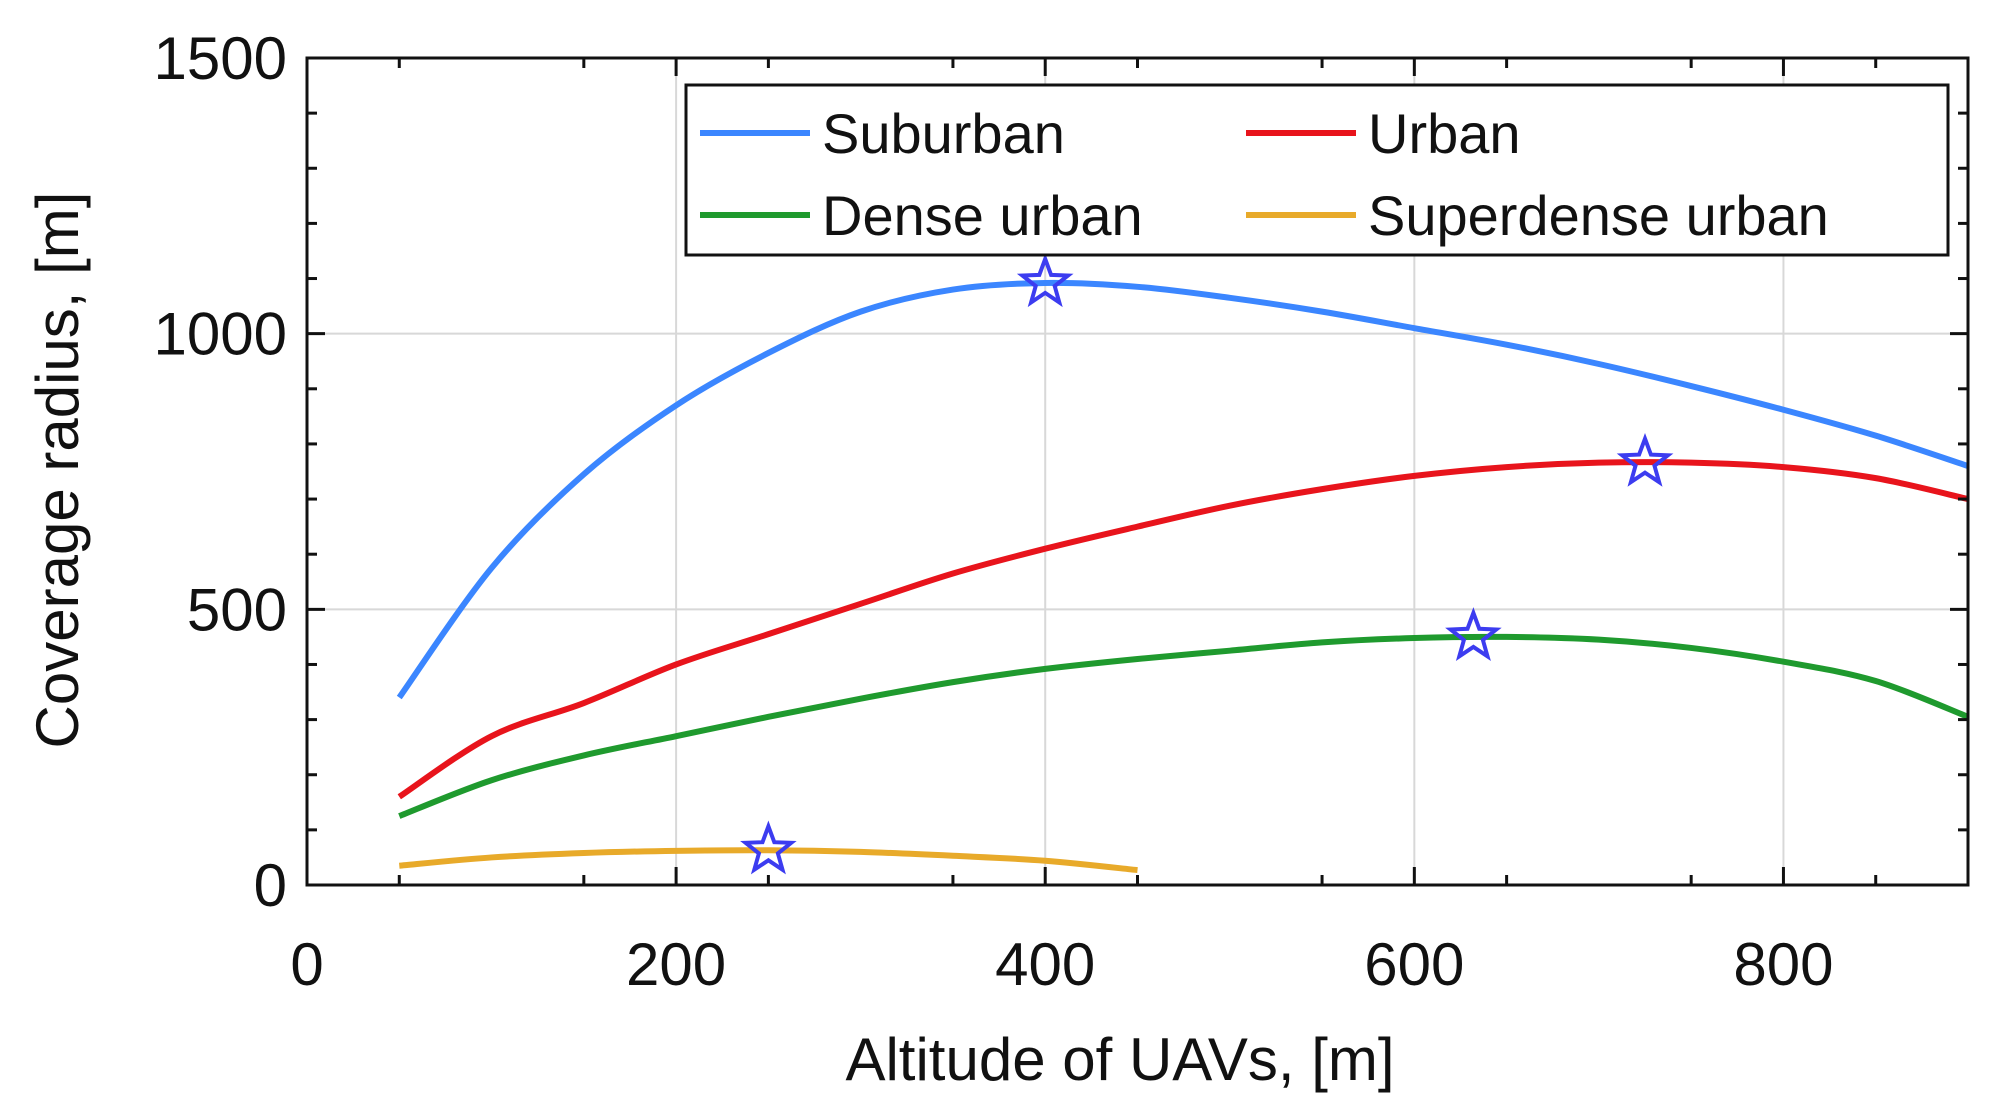 The width and height of the screenshot is (1993, 1109). I want to click on legend-label-dense-urban: Dense urban, so click(982, 215).